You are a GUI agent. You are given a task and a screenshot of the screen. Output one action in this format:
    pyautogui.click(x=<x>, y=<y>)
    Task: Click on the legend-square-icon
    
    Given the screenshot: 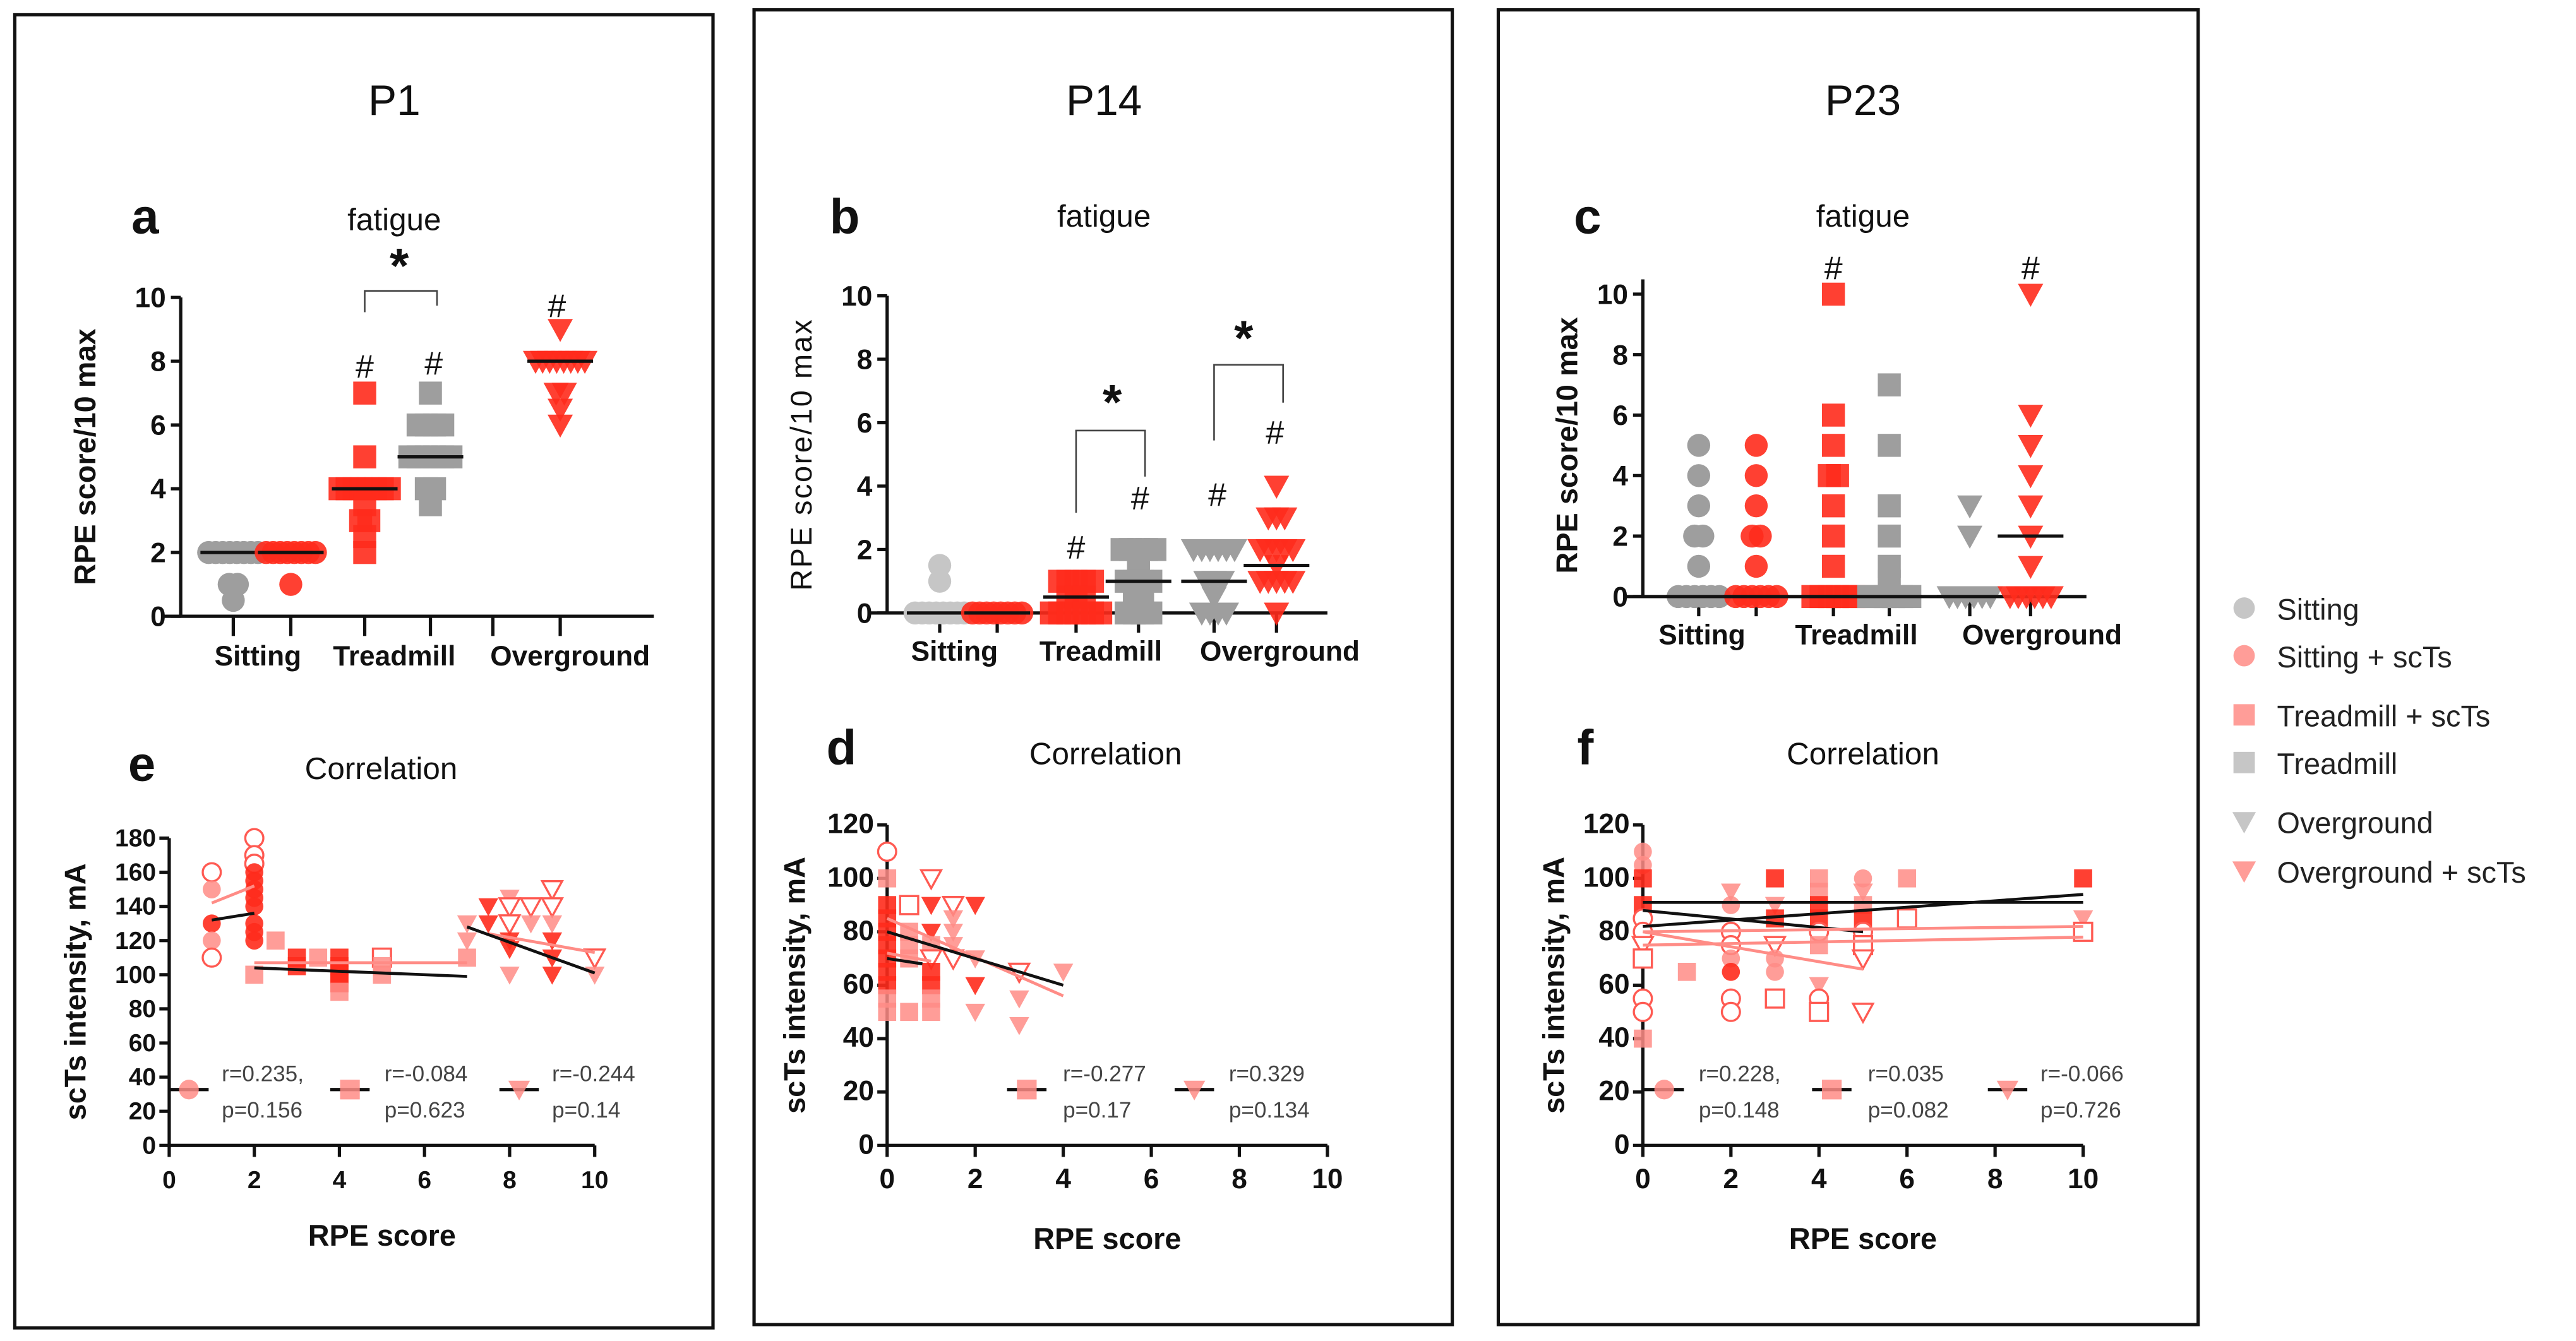 What is the action you would take?
    pyautogui.click(x=350, y=1090)
    